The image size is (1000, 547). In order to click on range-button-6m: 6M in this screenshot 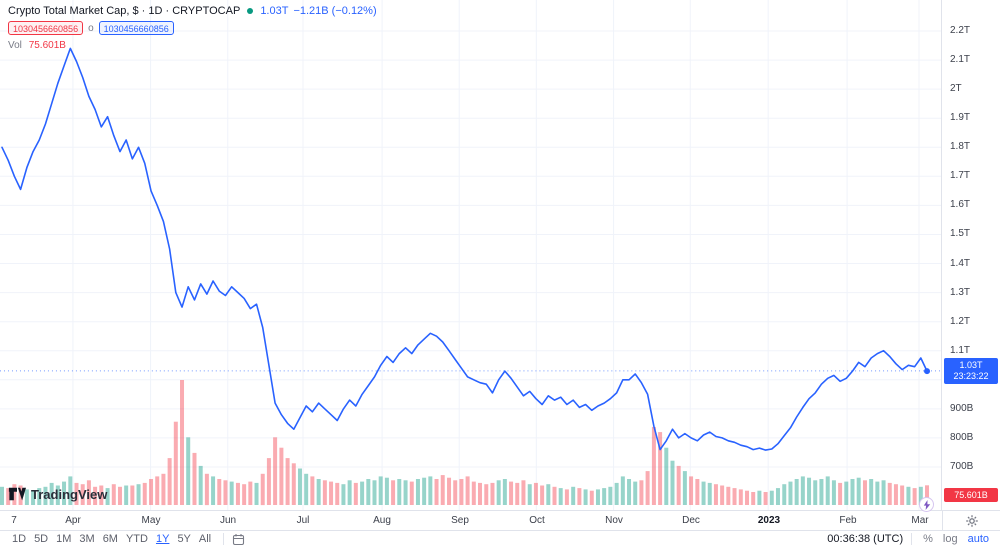, I will do `click(110, 539)`.